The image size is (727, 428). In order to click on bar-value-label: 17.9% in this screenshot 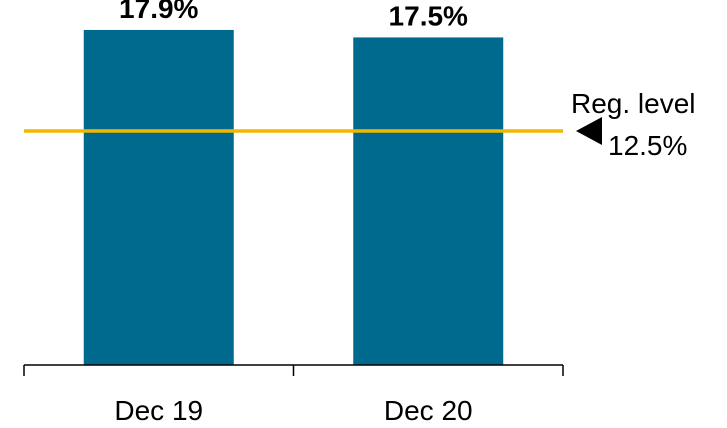, I will do `click(158, 12)`.